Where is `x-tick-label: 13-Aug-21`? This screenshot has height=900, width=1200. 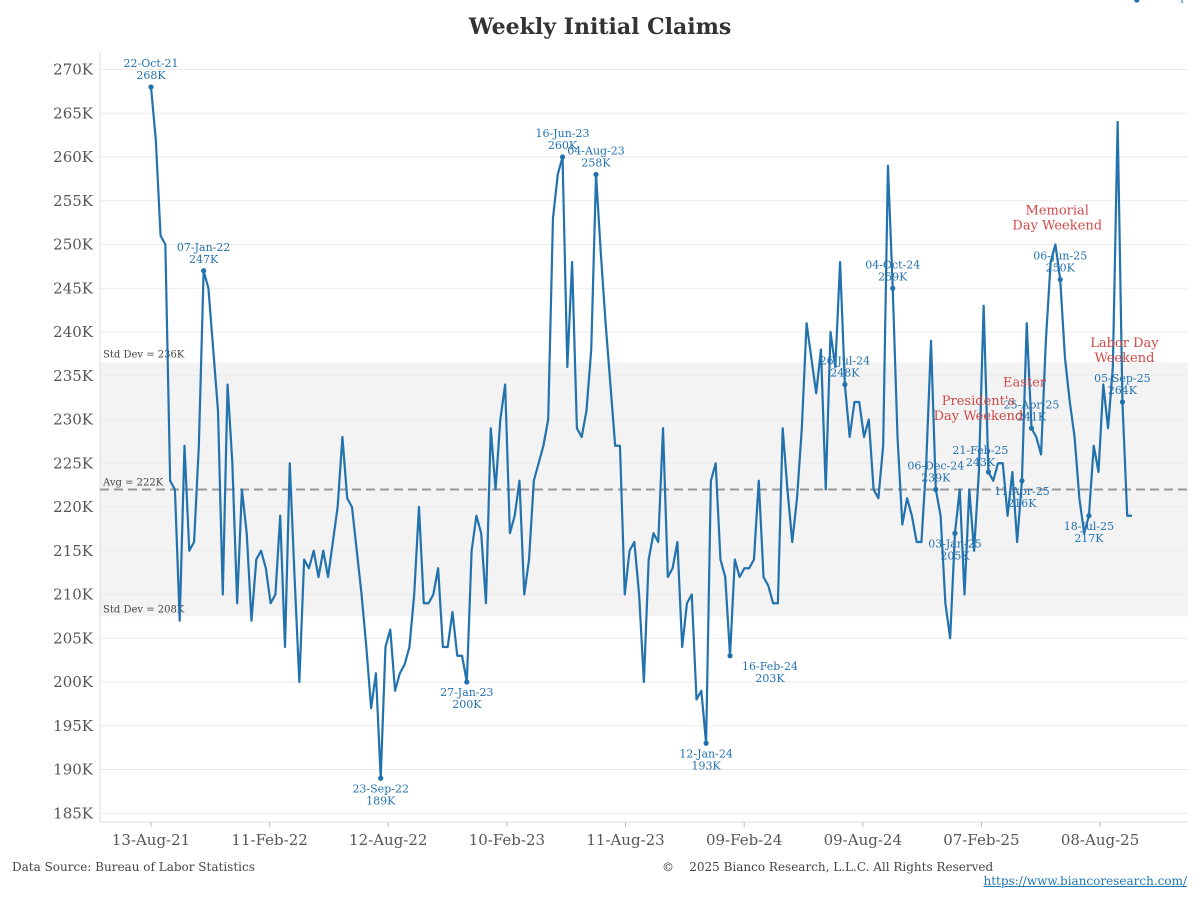 x-tick-label: 13-Aug-21 is located at coordinates (151, 840).